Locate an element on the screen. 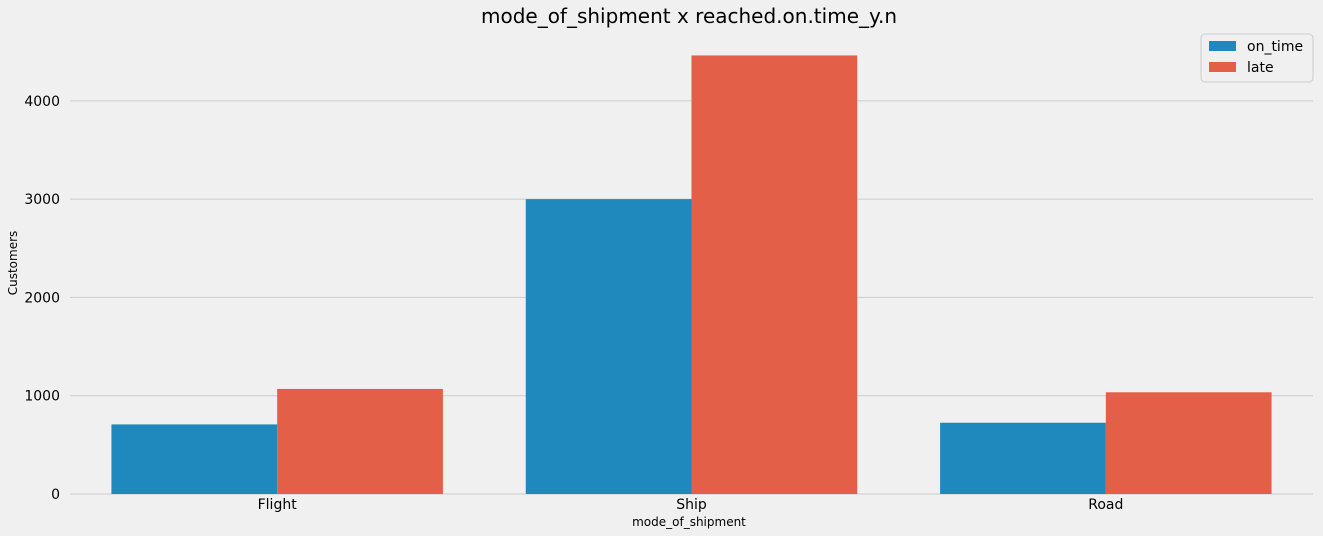  legend-label-late: late is located at coordinates (1260, 68).